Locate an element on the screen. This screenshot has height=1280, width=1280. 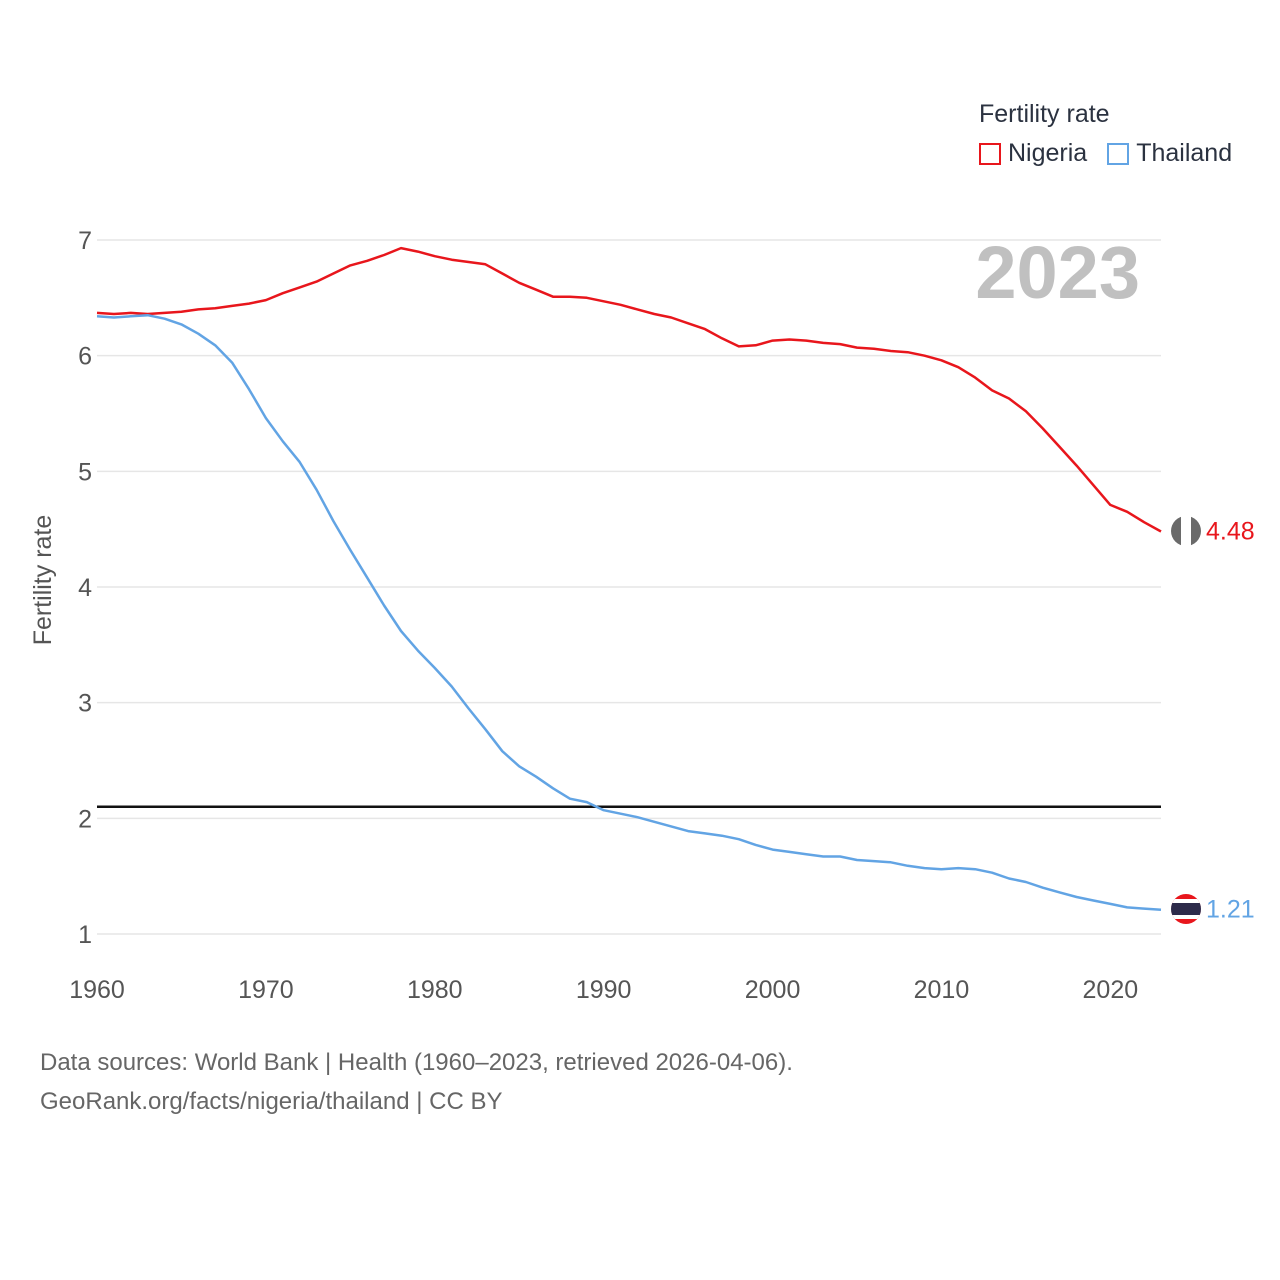
legend-item-thailand: Thailand is located at coordinates (1169, 153).